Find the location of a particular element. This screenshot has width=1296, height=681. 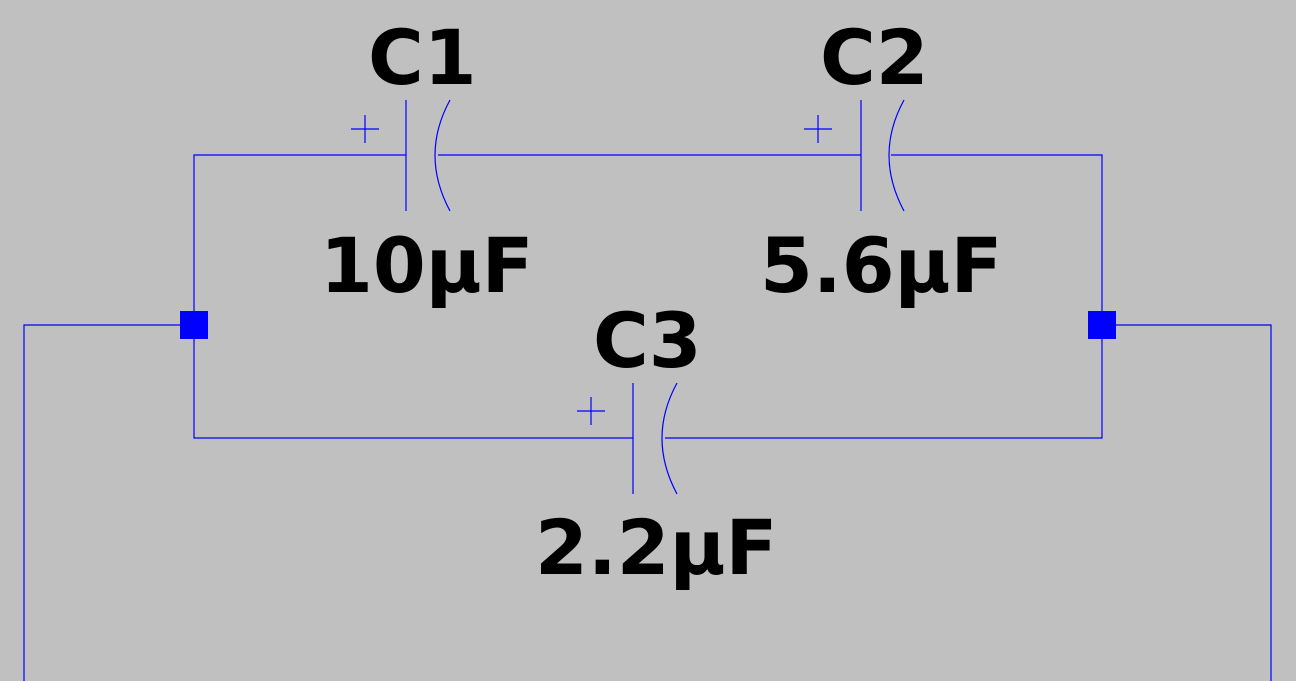

wire-top-left is located at coordinates (299, 239).